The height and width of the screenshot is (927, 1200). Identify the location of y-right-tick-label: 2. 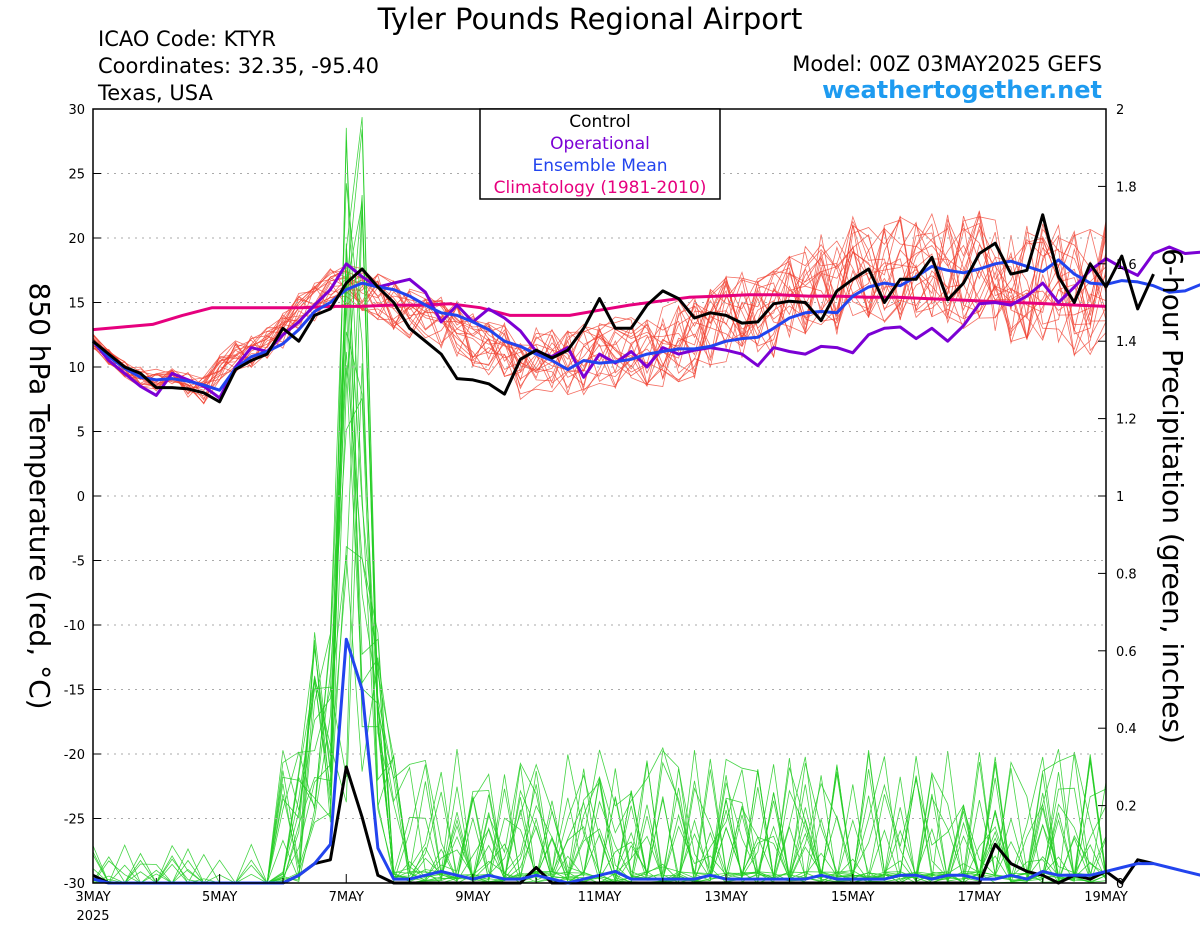
(1120, 110).